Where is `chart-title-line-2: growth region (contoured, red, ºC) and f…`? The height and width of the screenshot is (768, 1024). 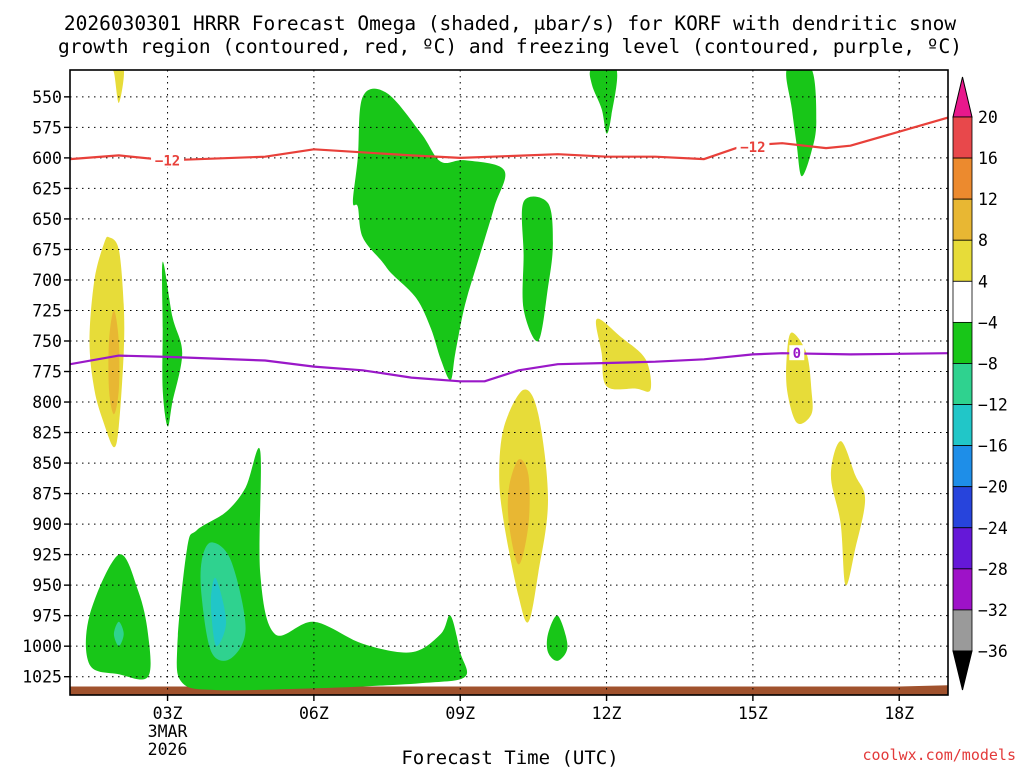 chart-title-line-2: growth region (contoured, red, ºC) and f… is located at coordinates (510, 46).